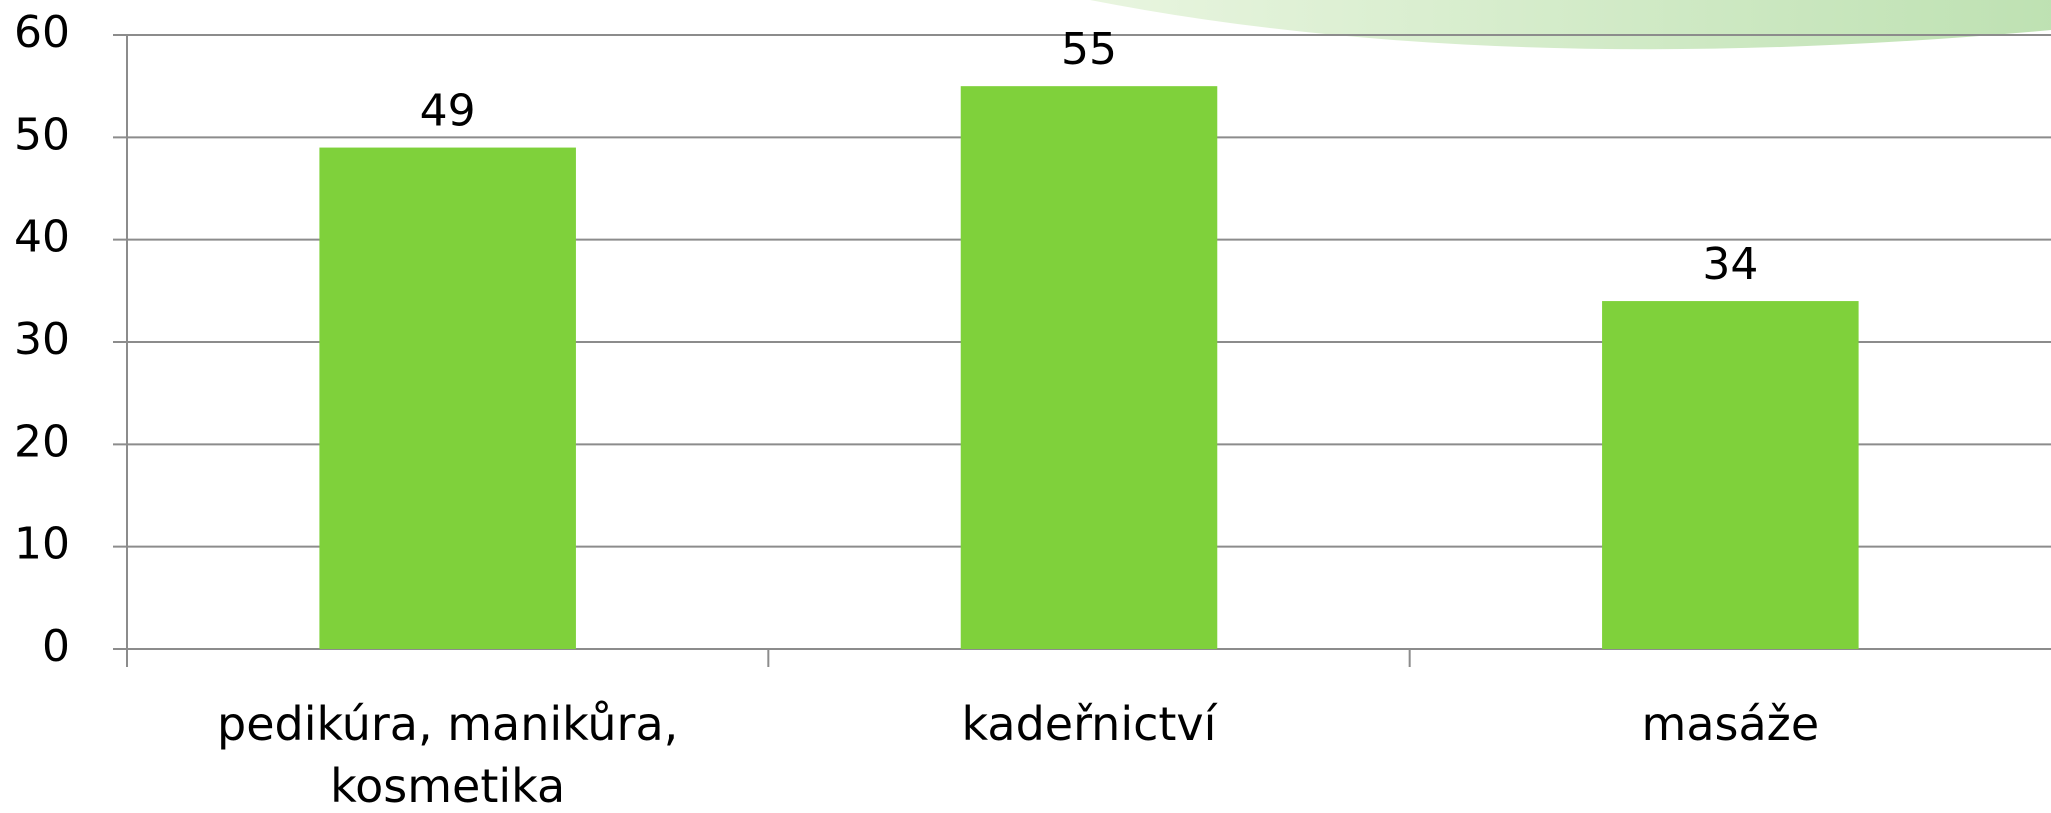 The image size is (2051, 813). What do you see at coordinates (1730, 264) in the screenshot?
I see `data-label: 34` at bounding box center [1730, 264].